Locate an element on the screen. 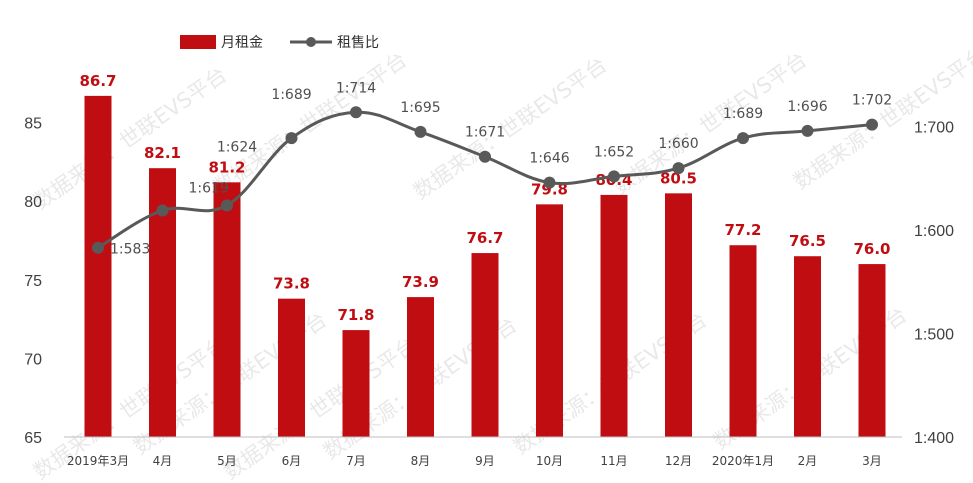 This screenshot has height=483, width=973. right-axis: 1:400 1:500 1:600 1:700 is located at coordinates (934, 283).